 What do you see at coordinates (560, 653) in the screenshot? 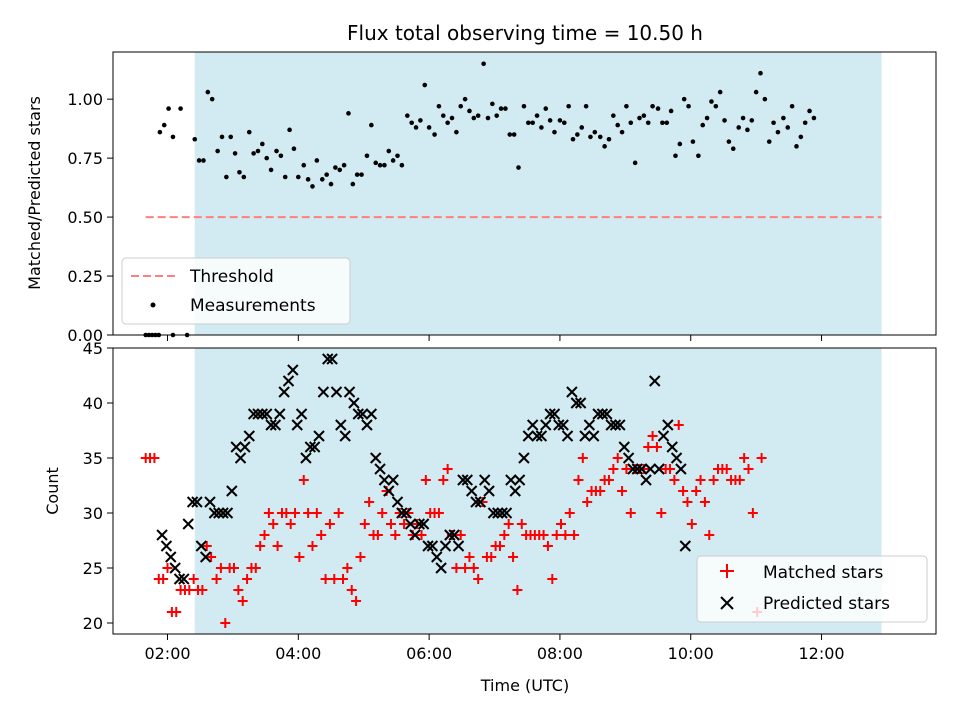
I see `bottom-x-tick-label: 08:00` at bounding box center [560, 653].